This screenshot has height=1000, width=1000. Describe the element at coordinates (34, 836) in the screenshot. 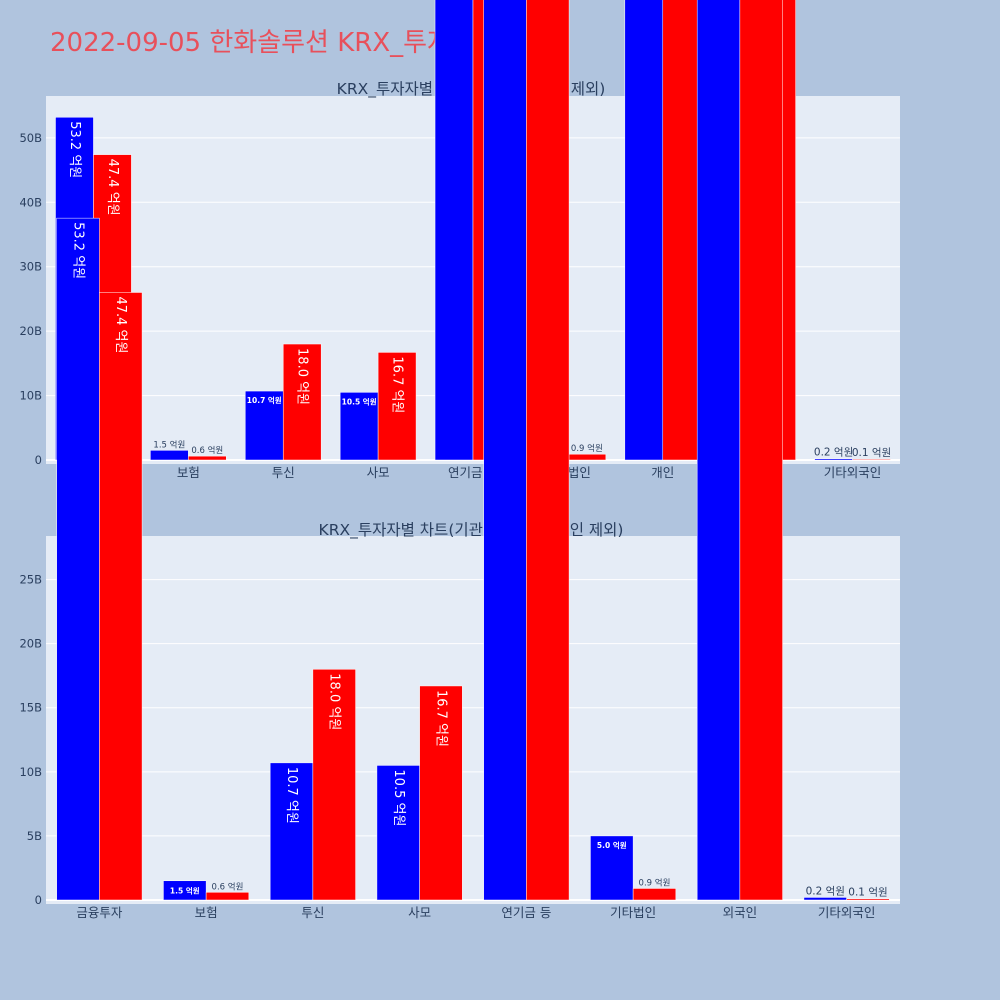

I see `y-tick-label: 5B` at that location.